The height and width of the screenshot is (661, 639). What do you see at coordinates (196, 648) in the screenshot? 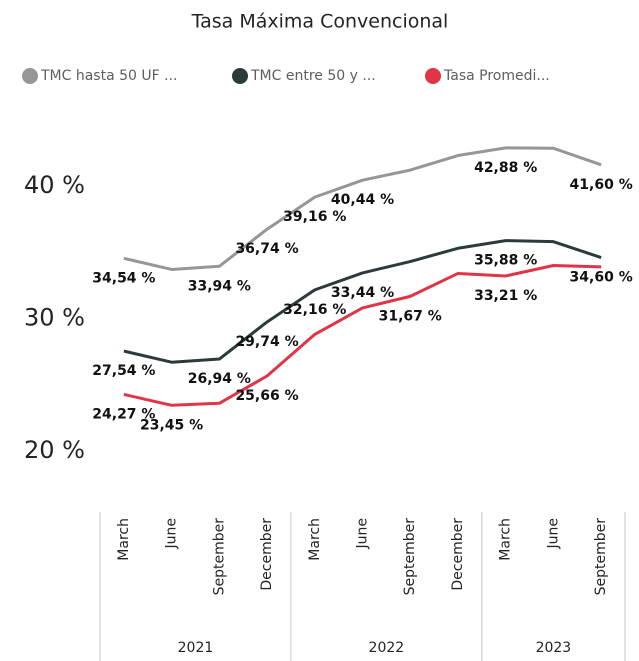
I see `x-group-label: 2021` at bounding box center [196, 648].